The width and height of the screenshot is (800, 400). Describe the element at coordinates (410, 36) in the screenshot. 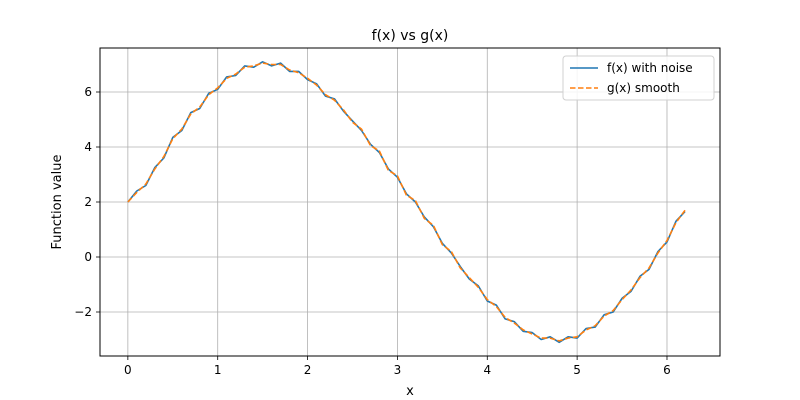

I see `chart-title: f(x) vs g(x)` at that location.